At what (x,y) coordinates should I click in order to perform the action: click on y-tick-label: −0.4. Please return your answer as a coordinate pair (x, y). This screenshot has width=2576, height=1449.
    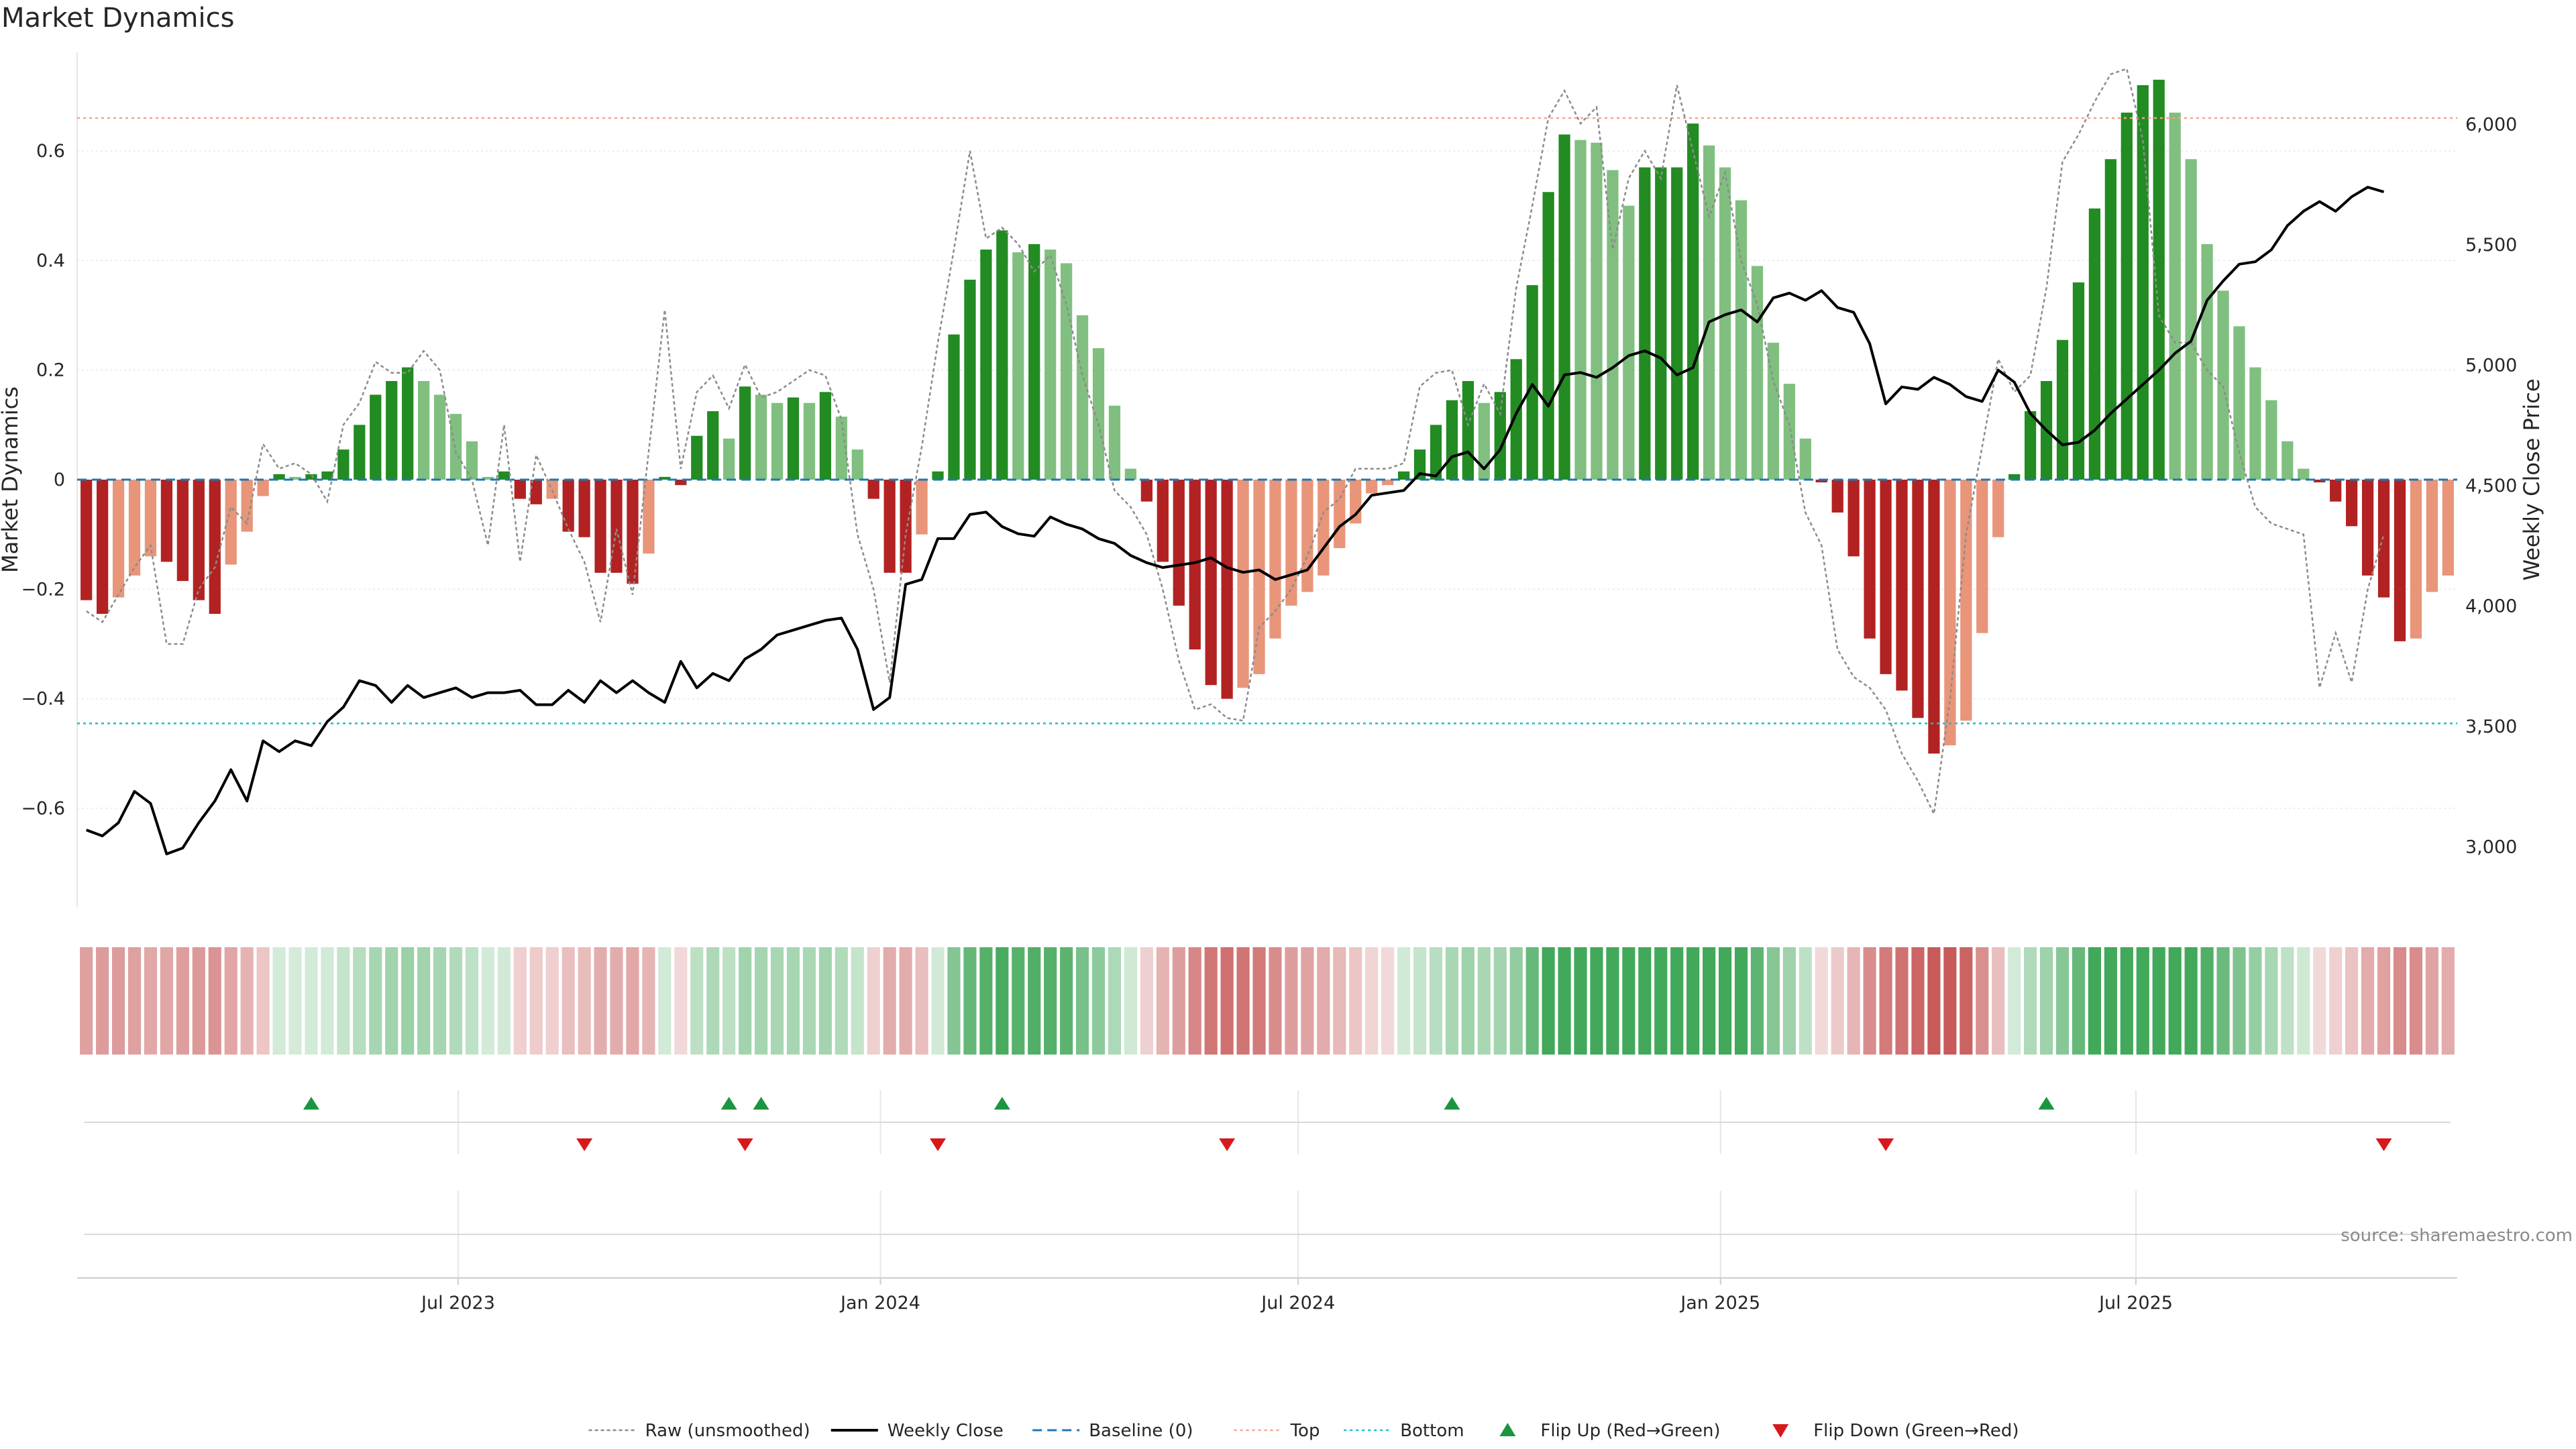
    Looking at the image, I should click on (43, 699).